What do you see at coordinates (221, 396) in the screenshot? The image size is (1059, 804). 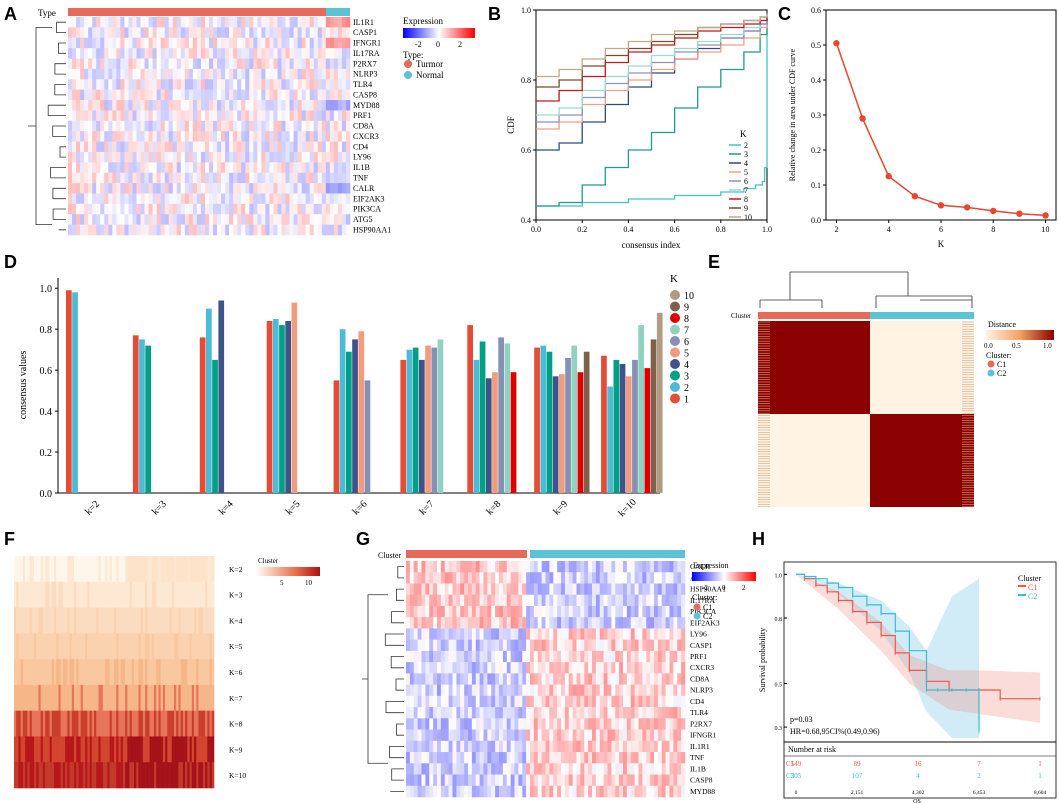 I see `d-bar-k=4-4` at bounding box center [221, 396].